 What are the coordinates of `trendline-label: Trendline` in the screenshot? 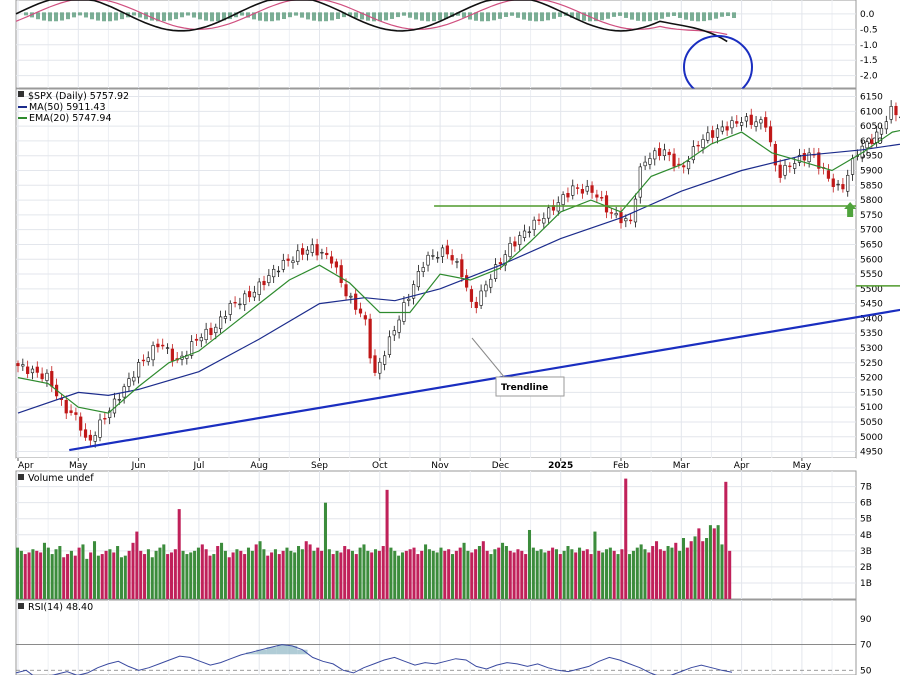 It's located at (524, 388).